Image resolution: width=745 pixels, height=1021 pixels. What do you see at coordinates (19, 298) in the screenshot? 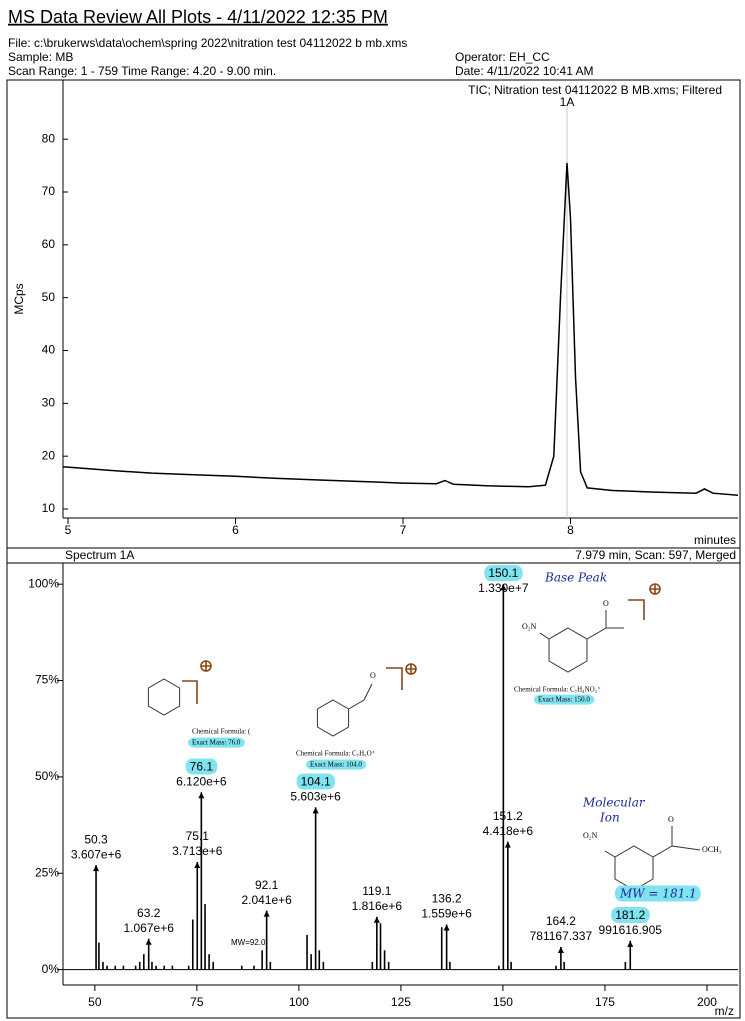
I see `y-axis-label: MCps` at bounding box center [19, 298].